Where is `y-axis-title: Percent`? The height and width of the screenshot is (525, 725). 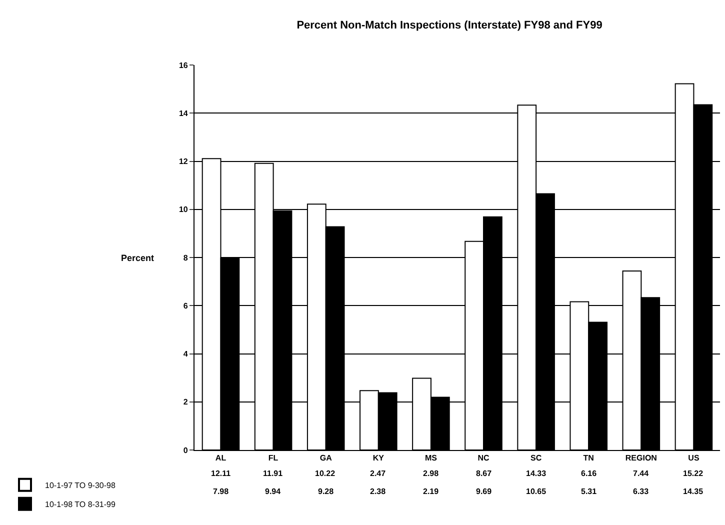 y-axis-title: Percent is located at coordinates (137, 258).